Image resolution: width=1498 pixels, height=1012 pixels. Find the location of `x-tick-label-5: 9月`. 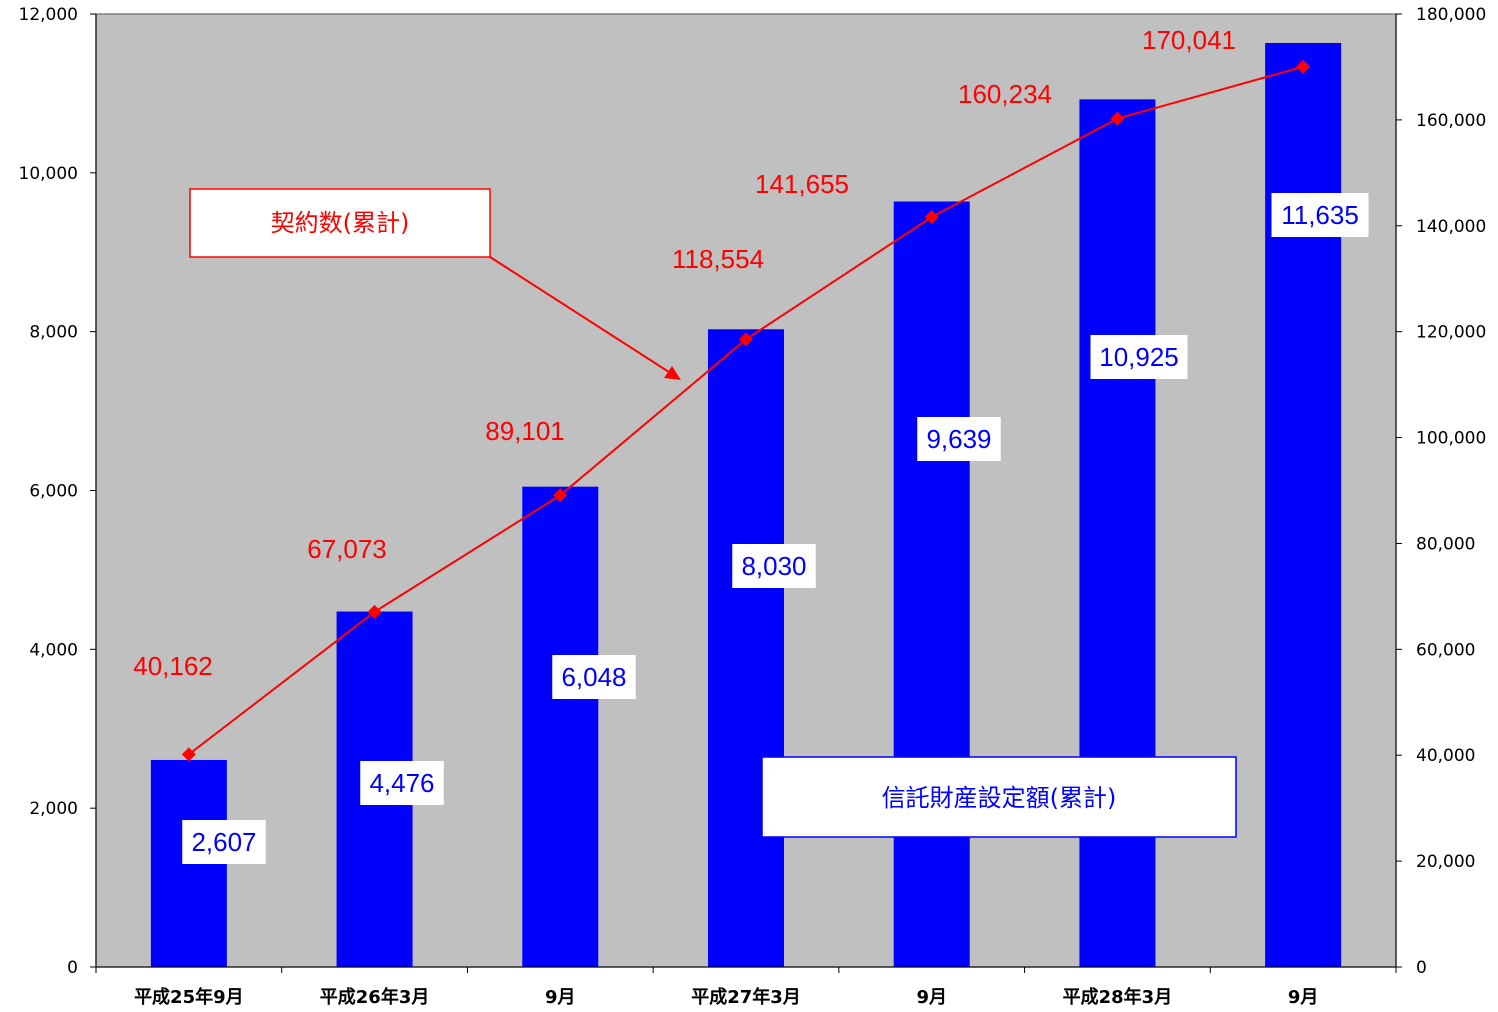

x-tick-label-5: 9月 is located at coordinates (931, 997).